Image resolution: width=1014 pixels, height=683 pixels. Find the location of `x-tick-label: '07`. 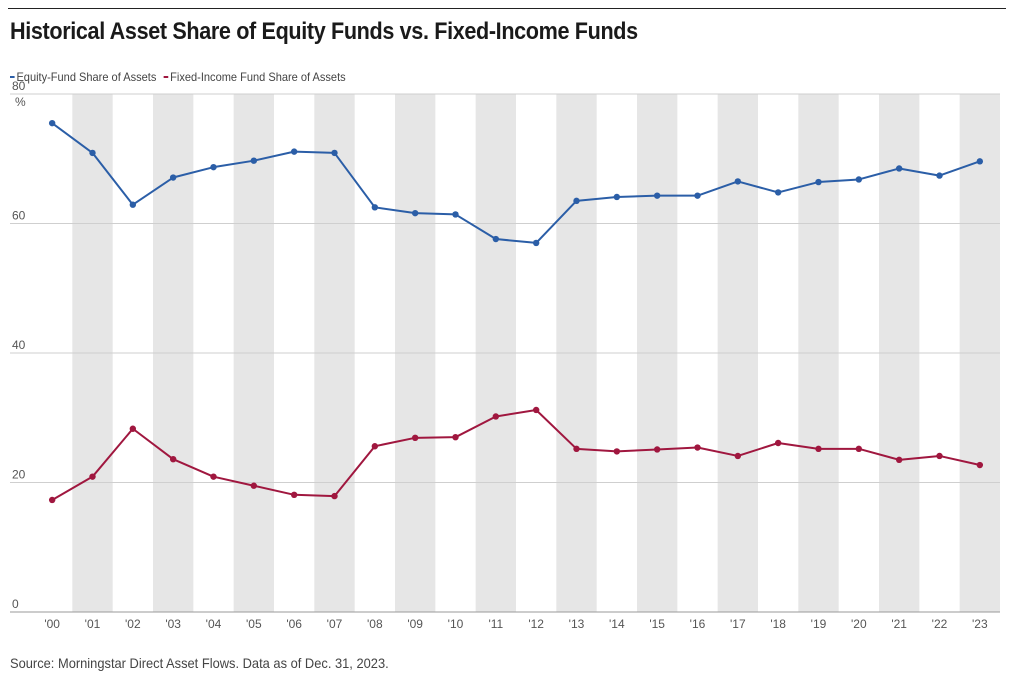

x-tick-label: '07 is located at coordinates (335, 624).